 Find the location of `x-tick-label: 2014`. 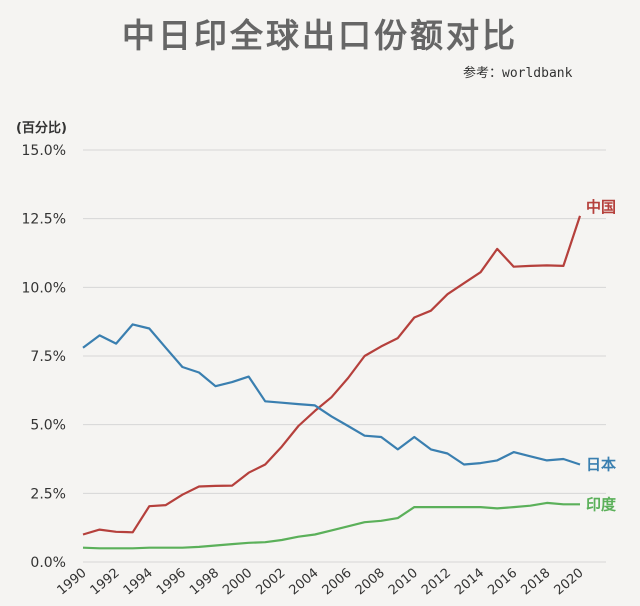

x-tick-label: 2014 is located at coordinates (469, 582).